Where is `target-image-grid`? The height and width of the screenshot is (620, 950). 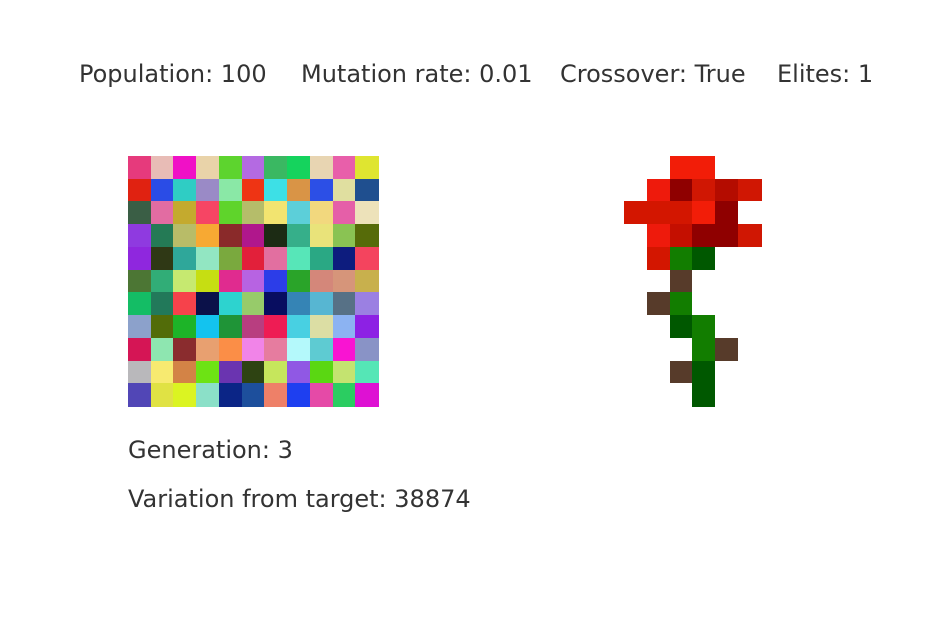 target-image-grid is located at coordinates (693, 282).